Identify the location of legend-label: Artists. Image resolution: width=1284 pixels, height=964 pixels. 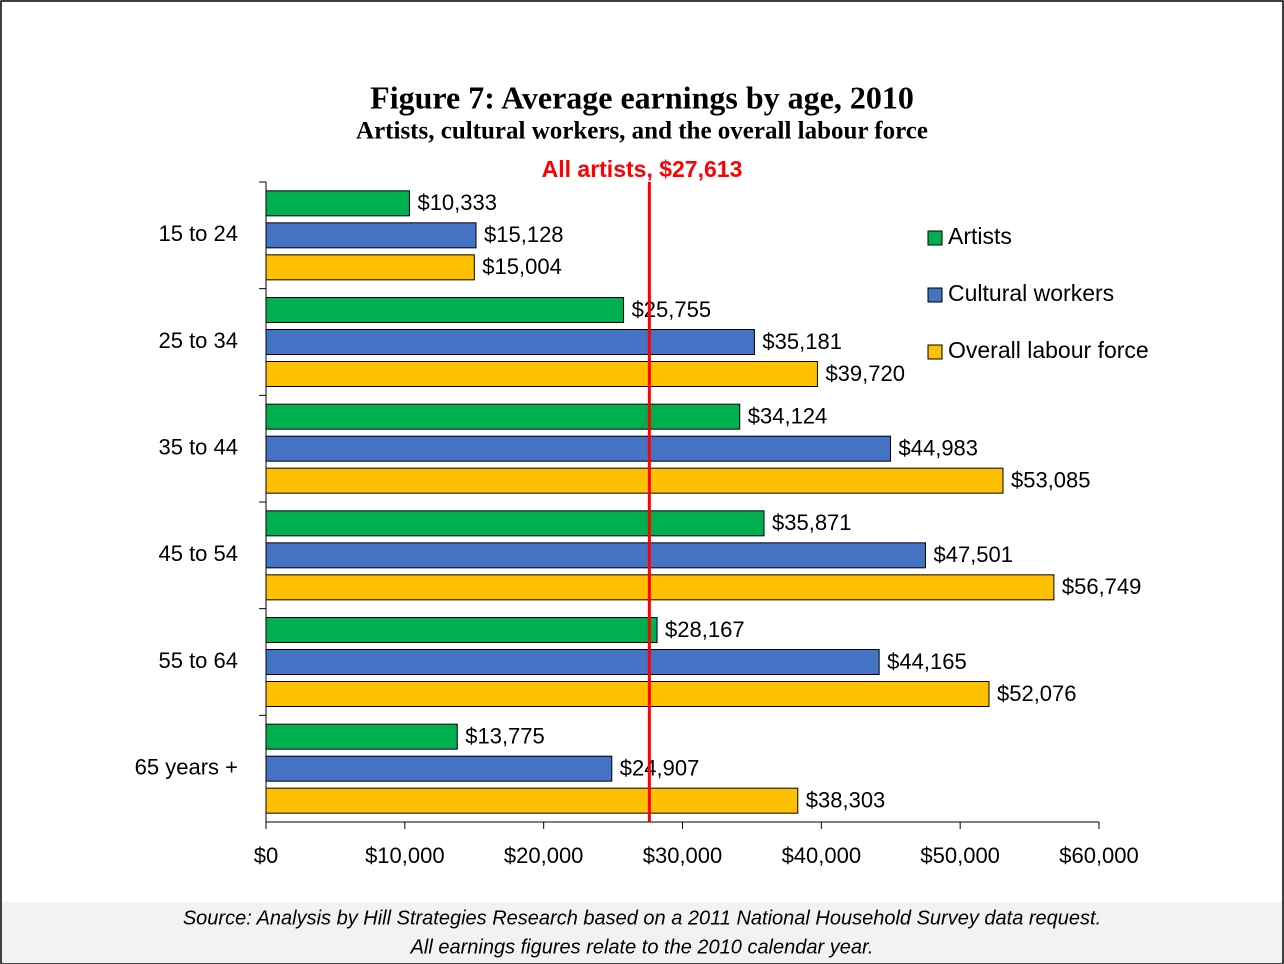
(980, 236).